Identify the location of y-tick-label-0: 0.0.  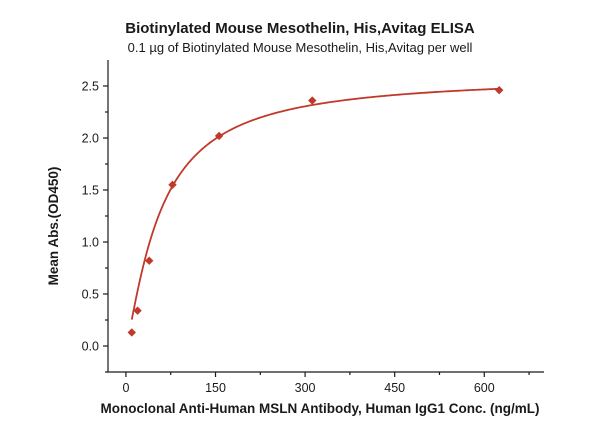
(90, 347).